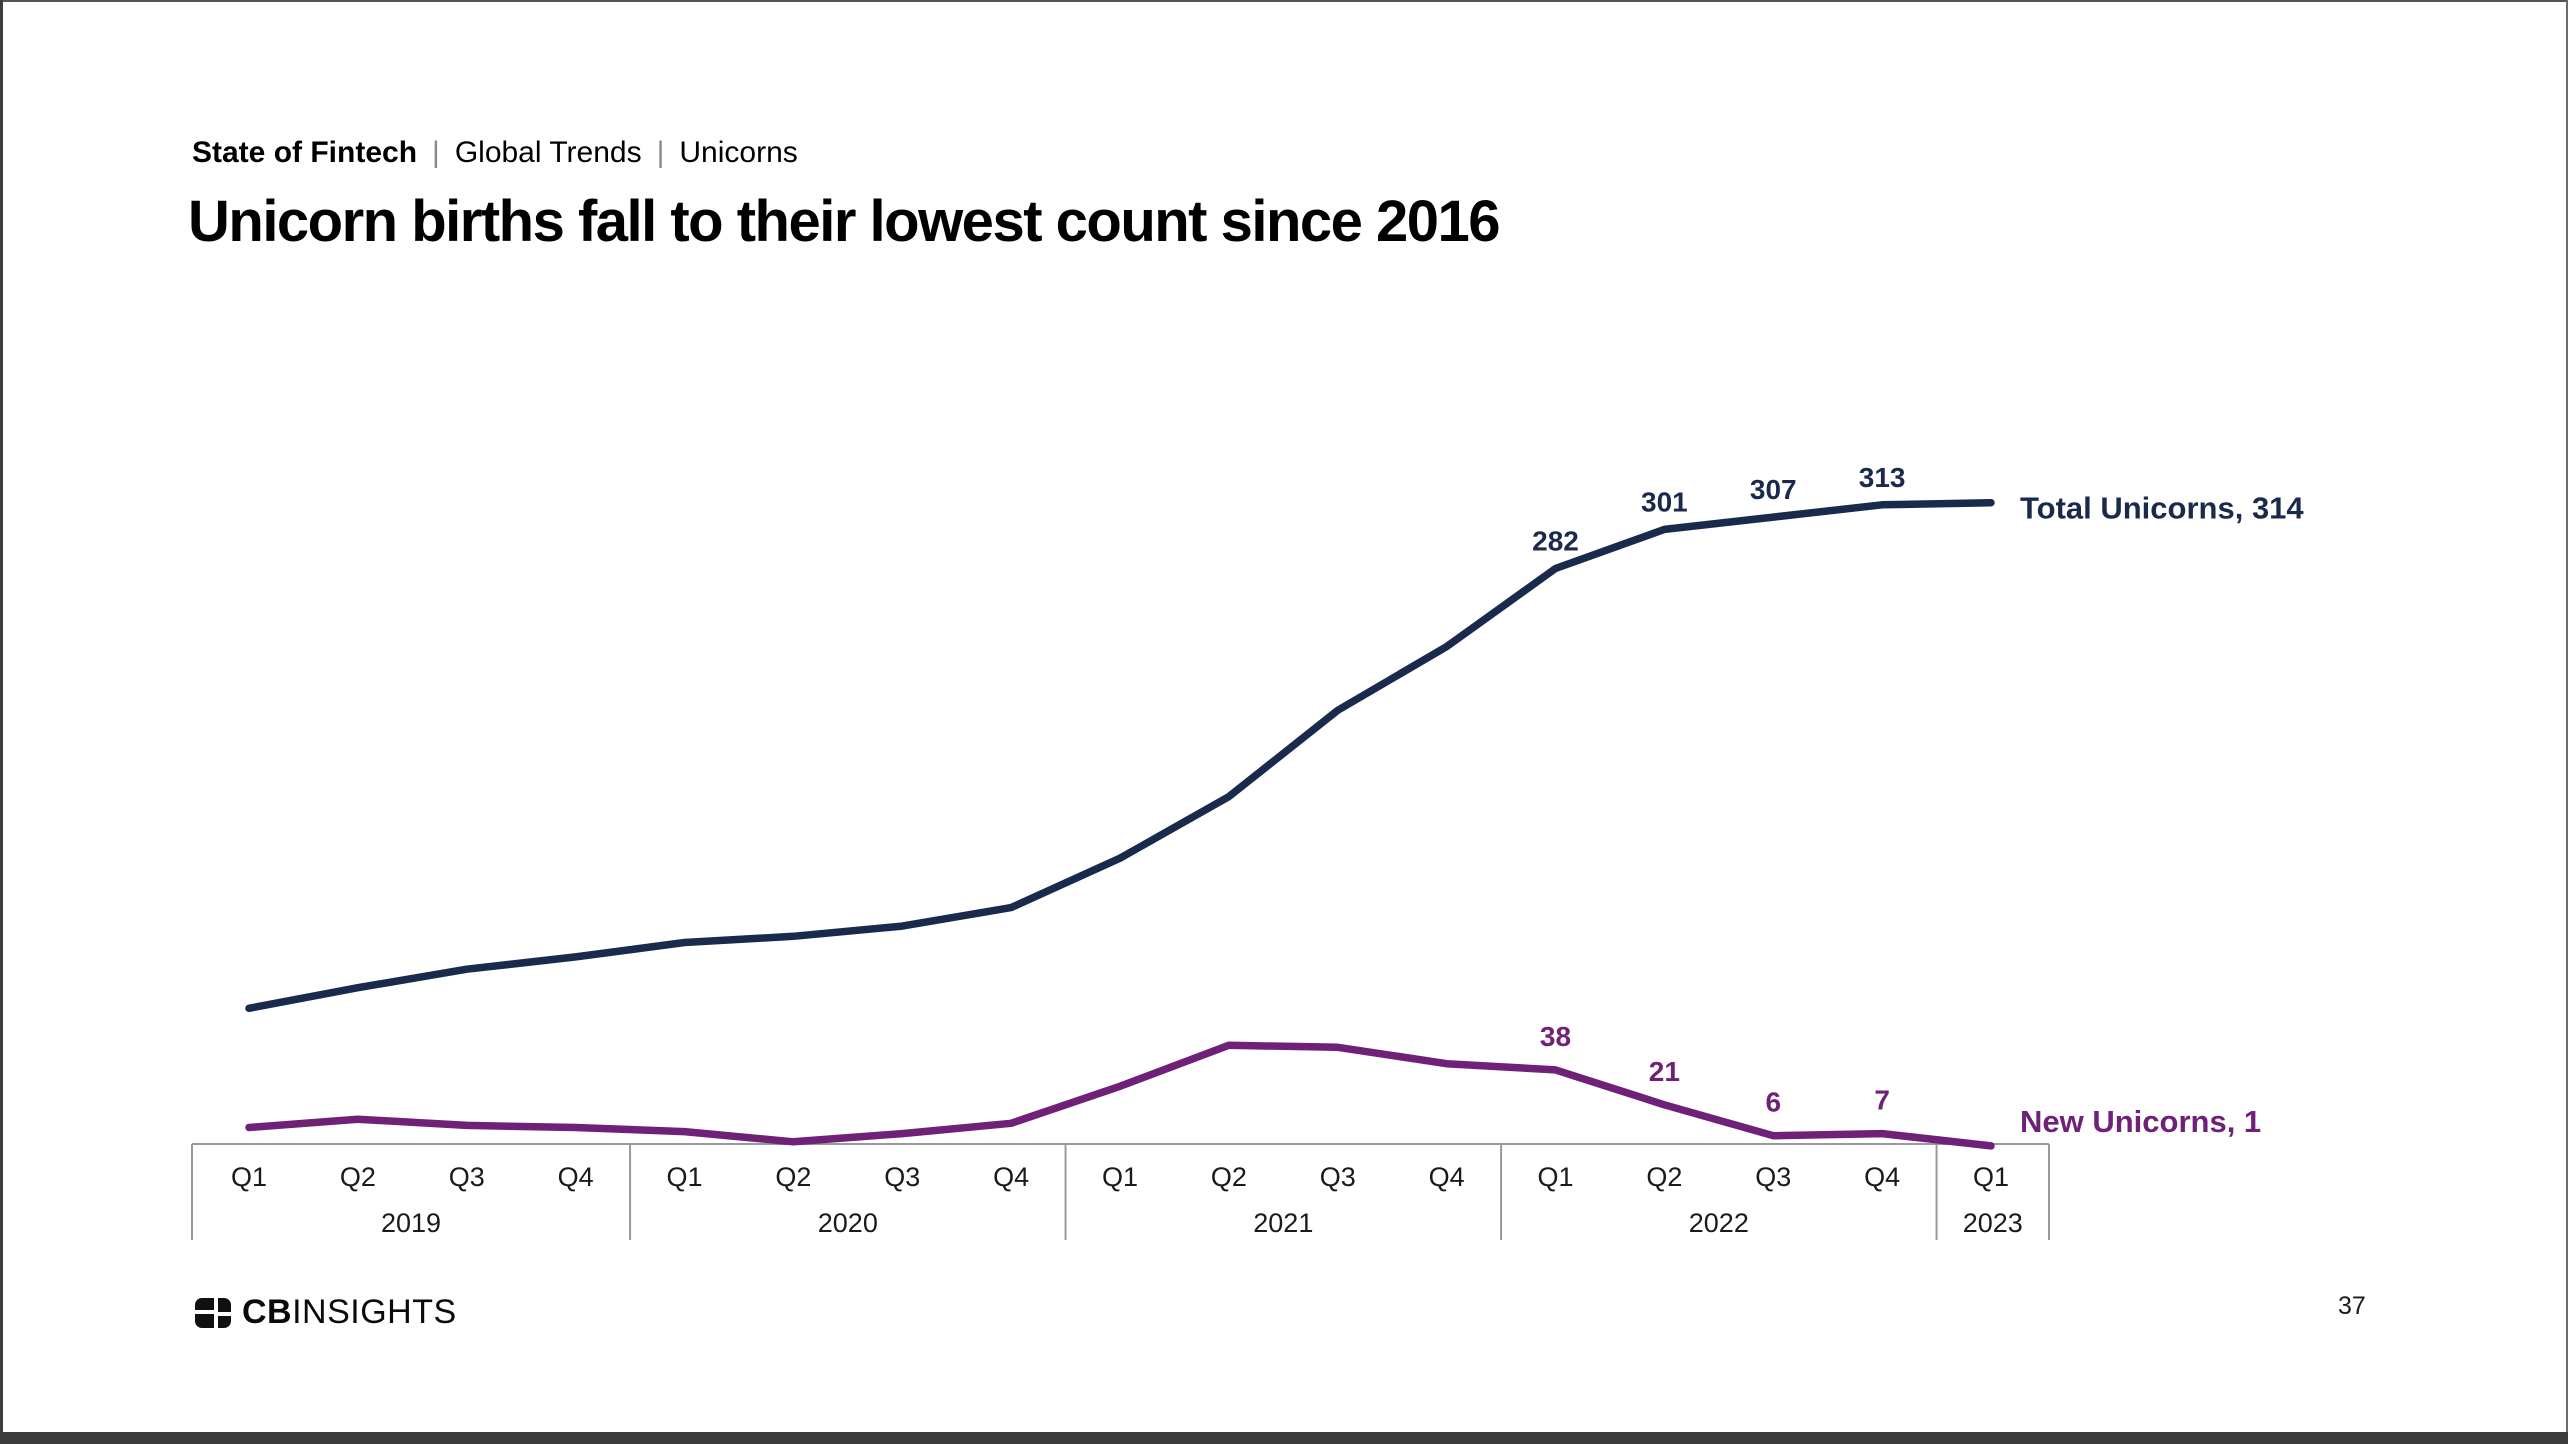 The height and width of the screenshot is (1444, 2568). What do you see at coordinates (548, 152) in the screenshot?
I see `breadcrumb-item-global-trends: Global Trends` at bounding box center [548, 152].